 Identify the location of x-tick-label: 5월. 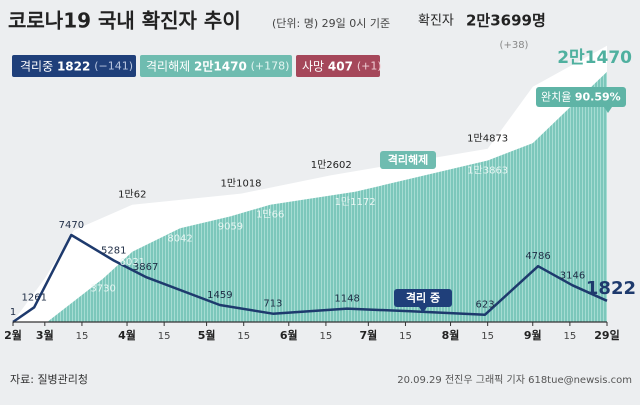
(207, 335).